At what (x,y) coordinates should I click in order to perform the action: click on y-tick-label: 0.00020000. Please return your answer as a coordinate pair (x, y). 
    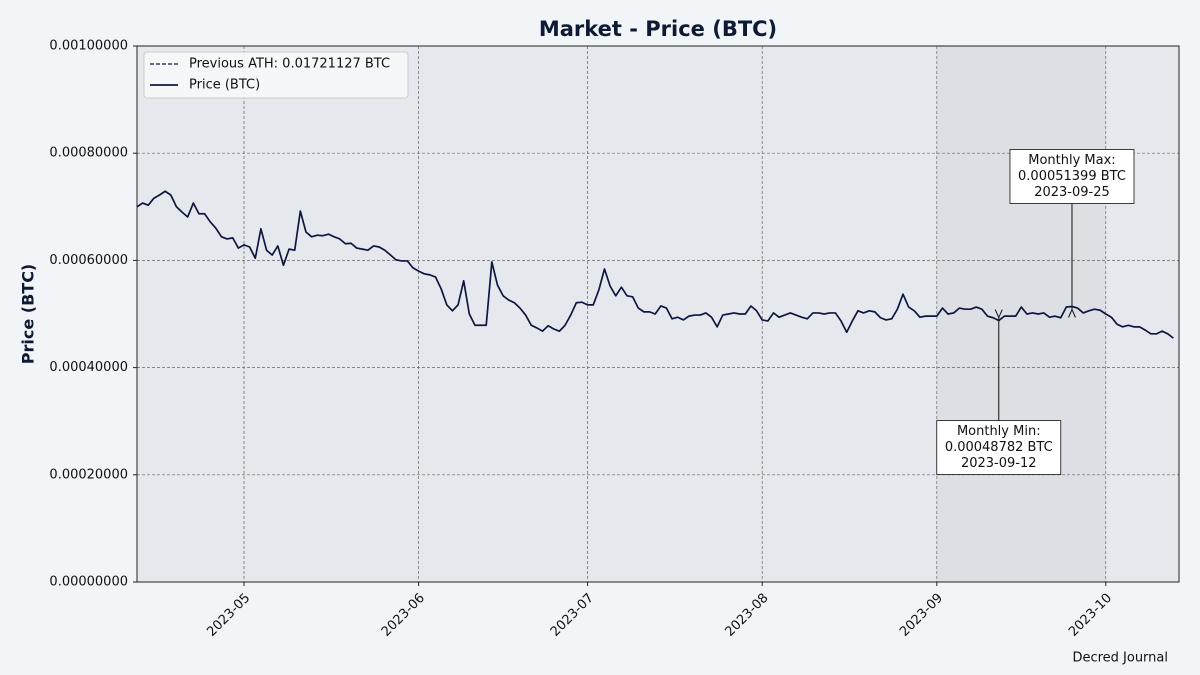
    Looking at the image, I should click on (88, 474).